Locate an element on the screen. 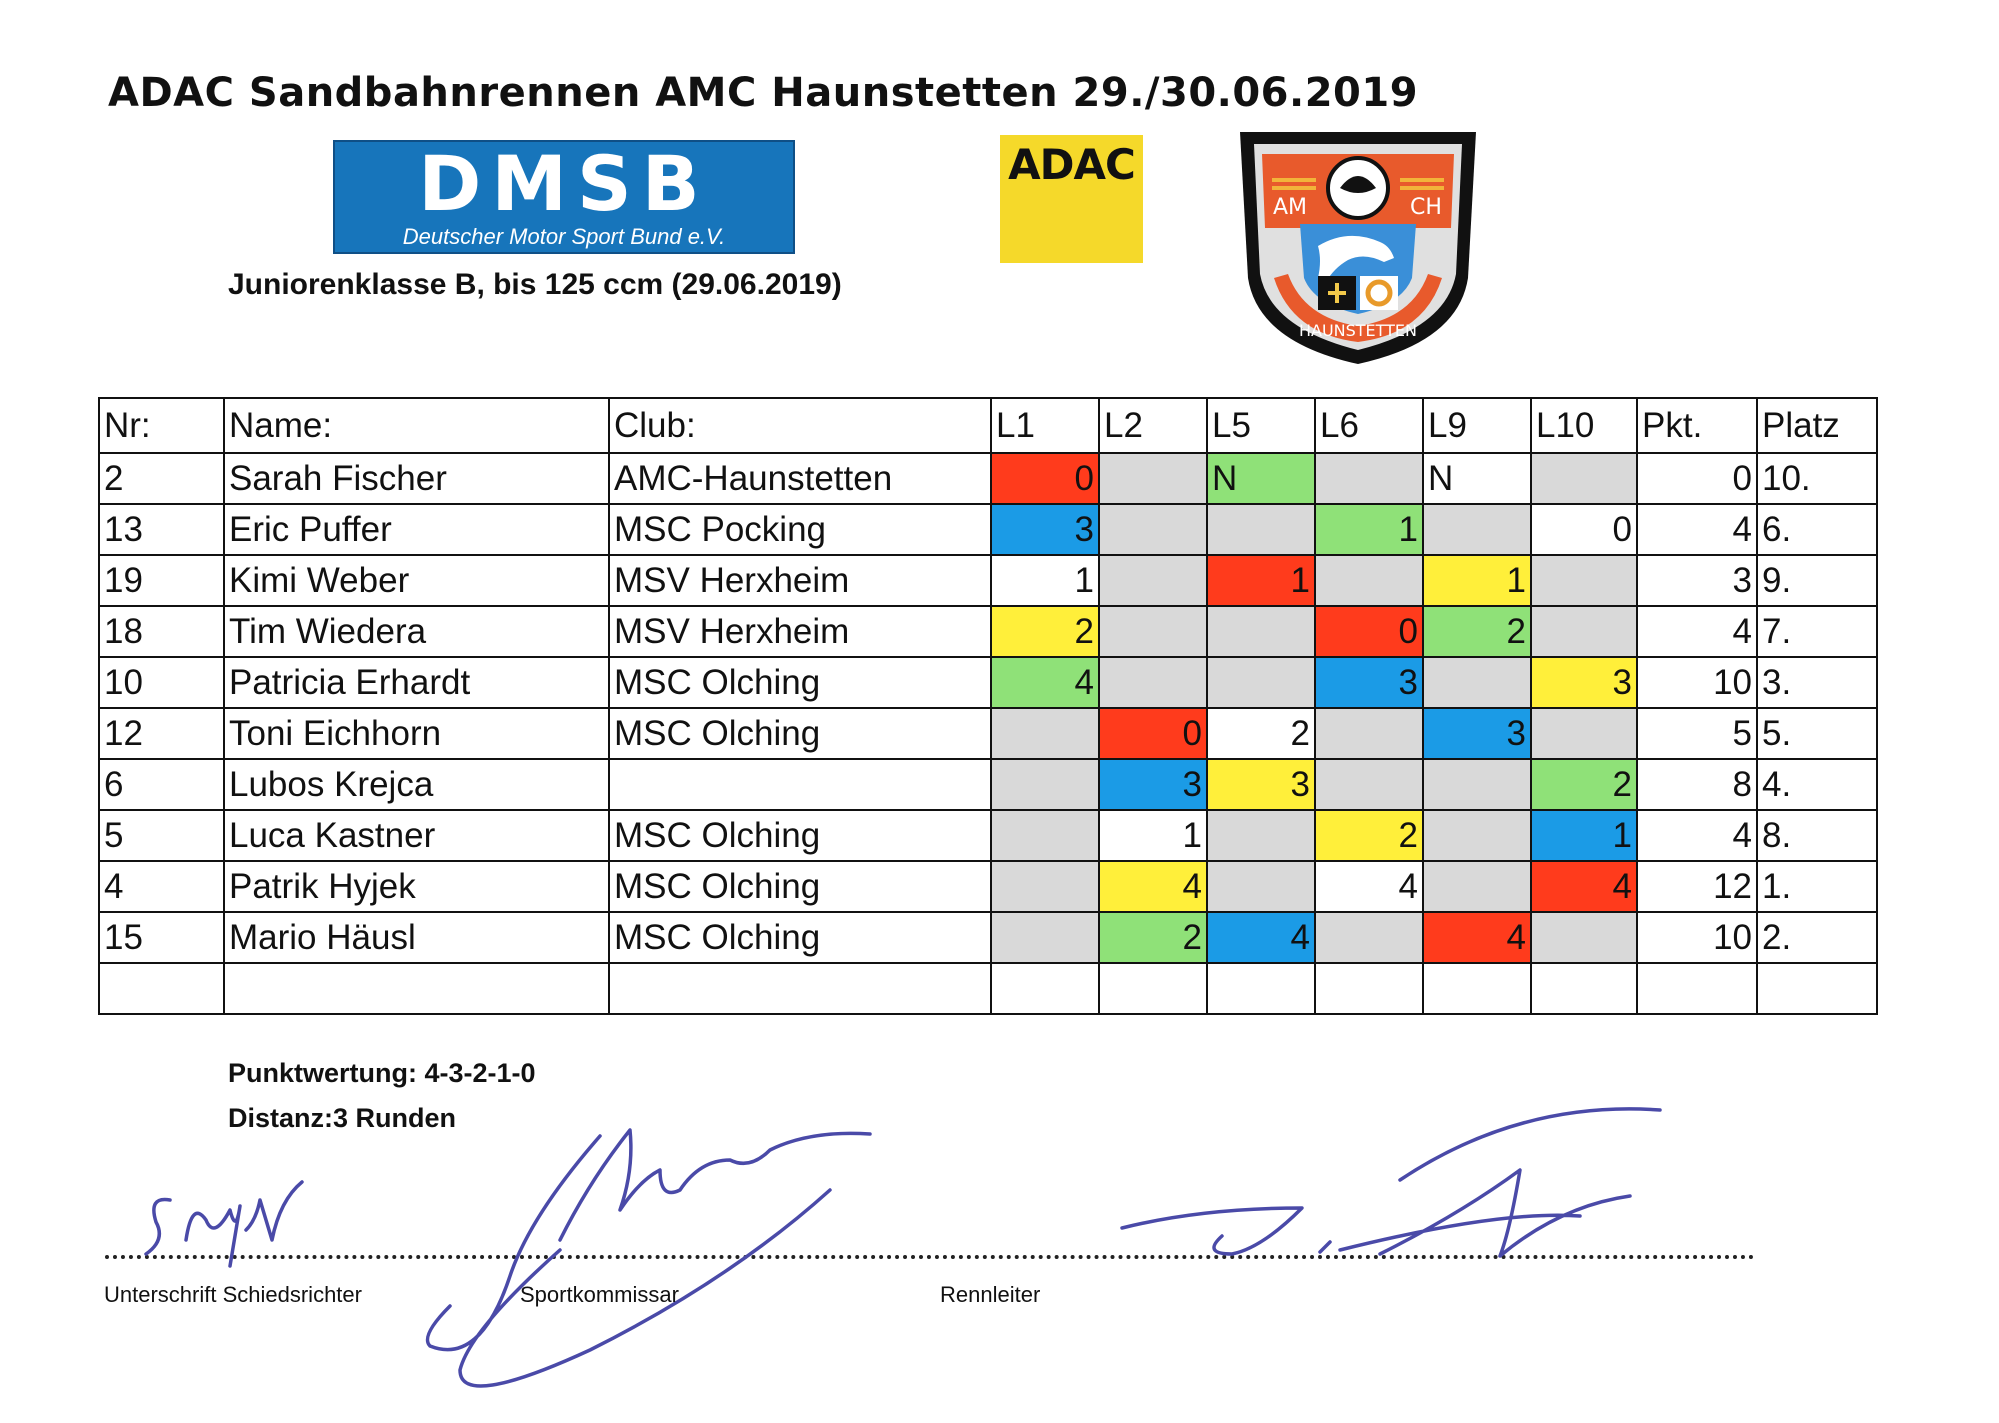 This screenshot has width=1999, height=1423. cell-name: Toni Eichhorn is located at coordinates (416, 733).